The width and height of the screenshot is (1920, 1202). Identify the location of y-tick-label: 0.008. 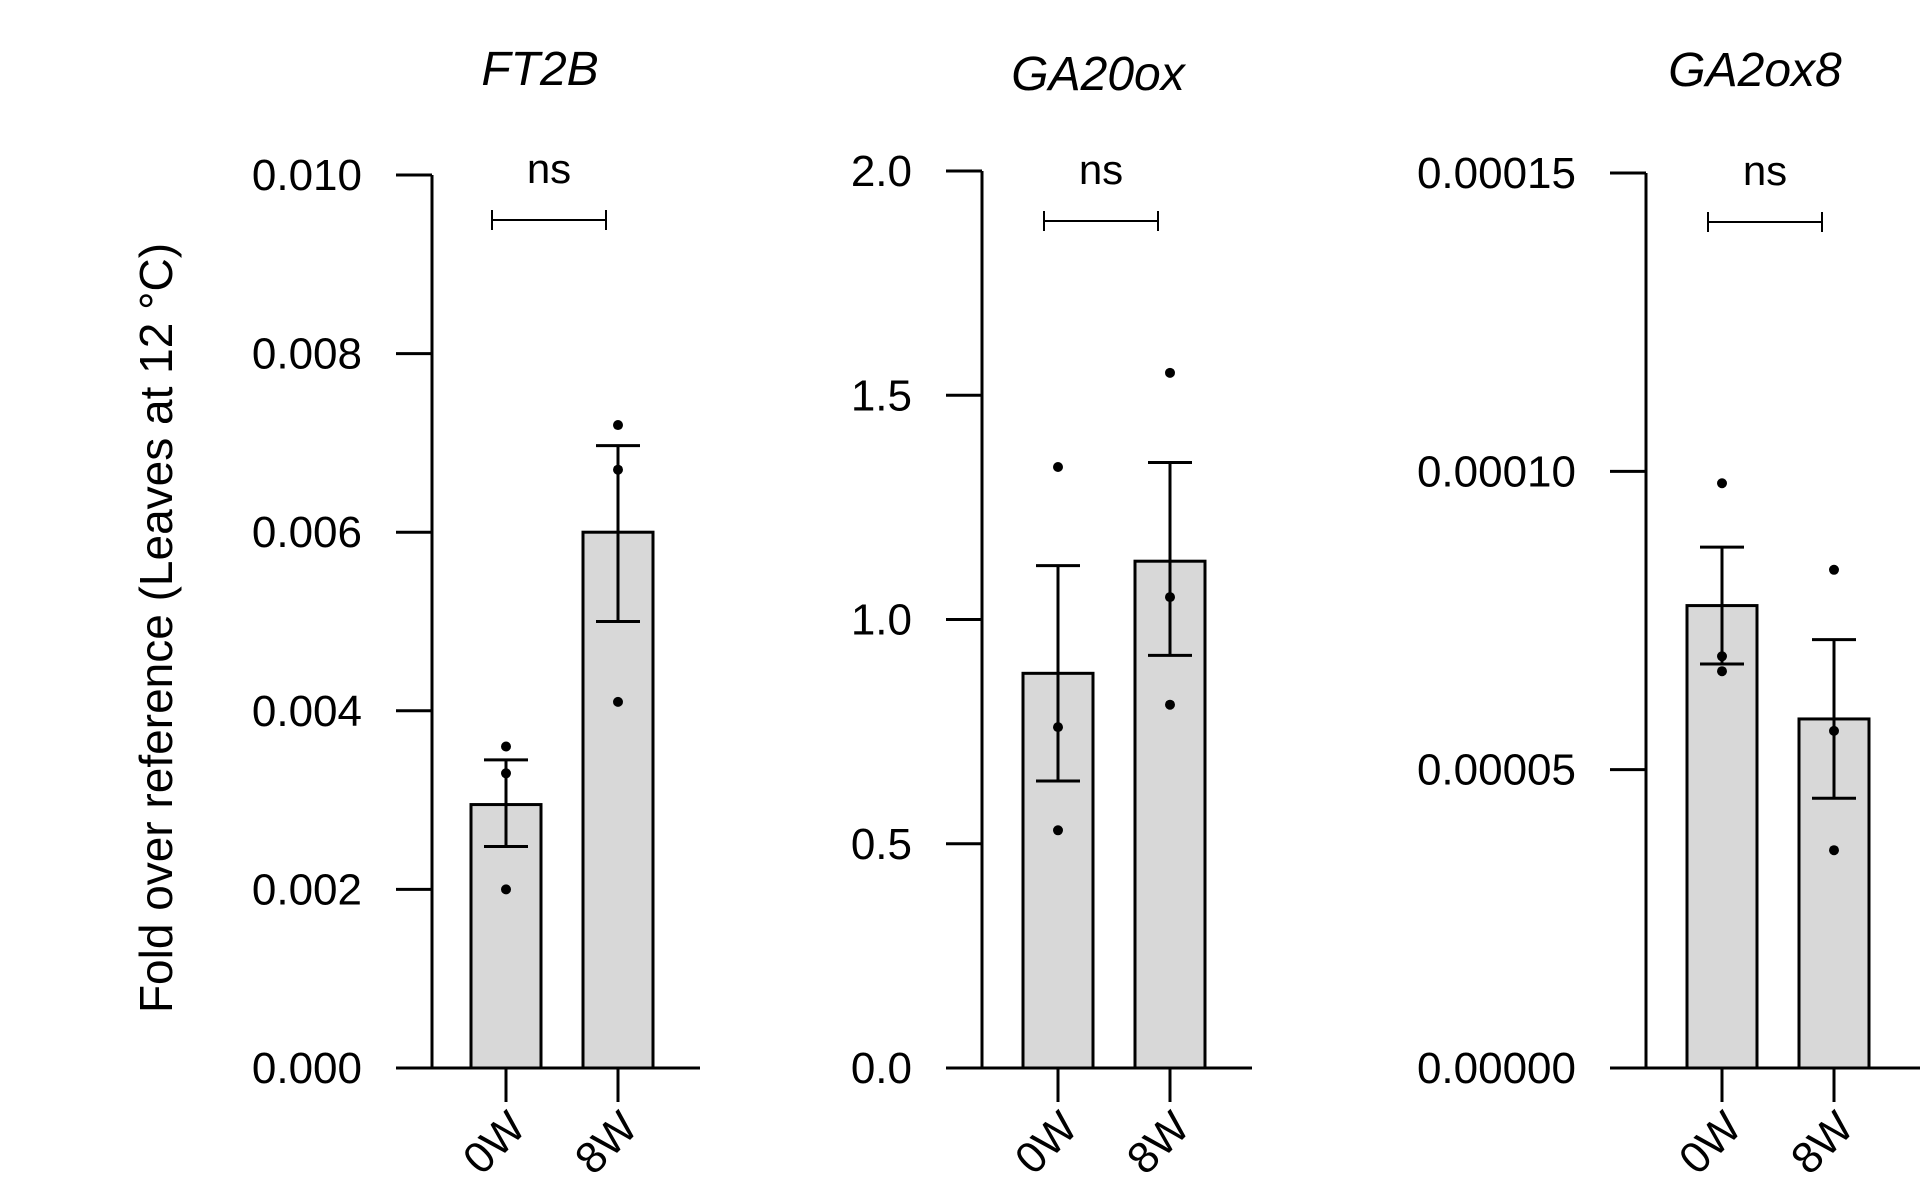
(307, 354).